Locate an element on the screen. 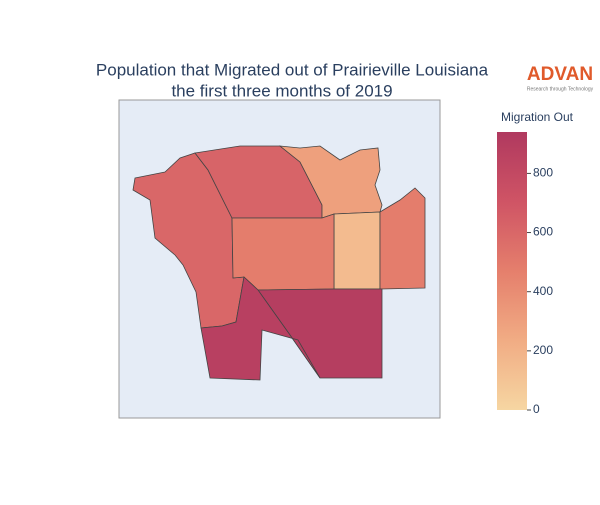 The image size is (600, 505). logo-tagline: Research through Technology is located at coordinates (560, 89).